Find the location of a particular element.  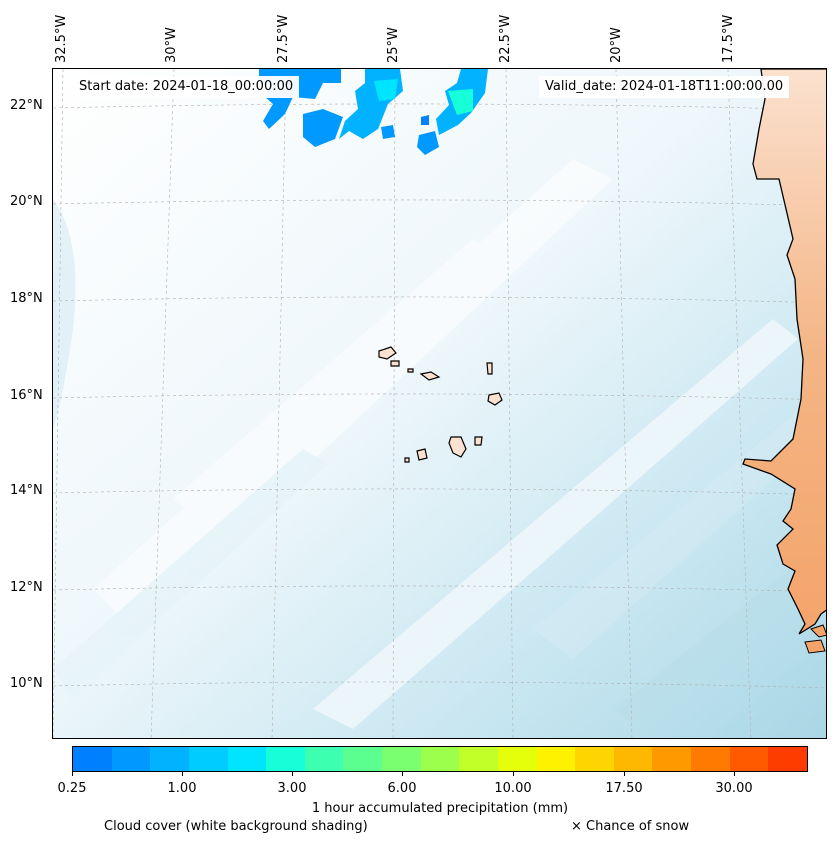

cloud-cover-note: Cloud cover (white background shading) is located at coordinates (236, 826).